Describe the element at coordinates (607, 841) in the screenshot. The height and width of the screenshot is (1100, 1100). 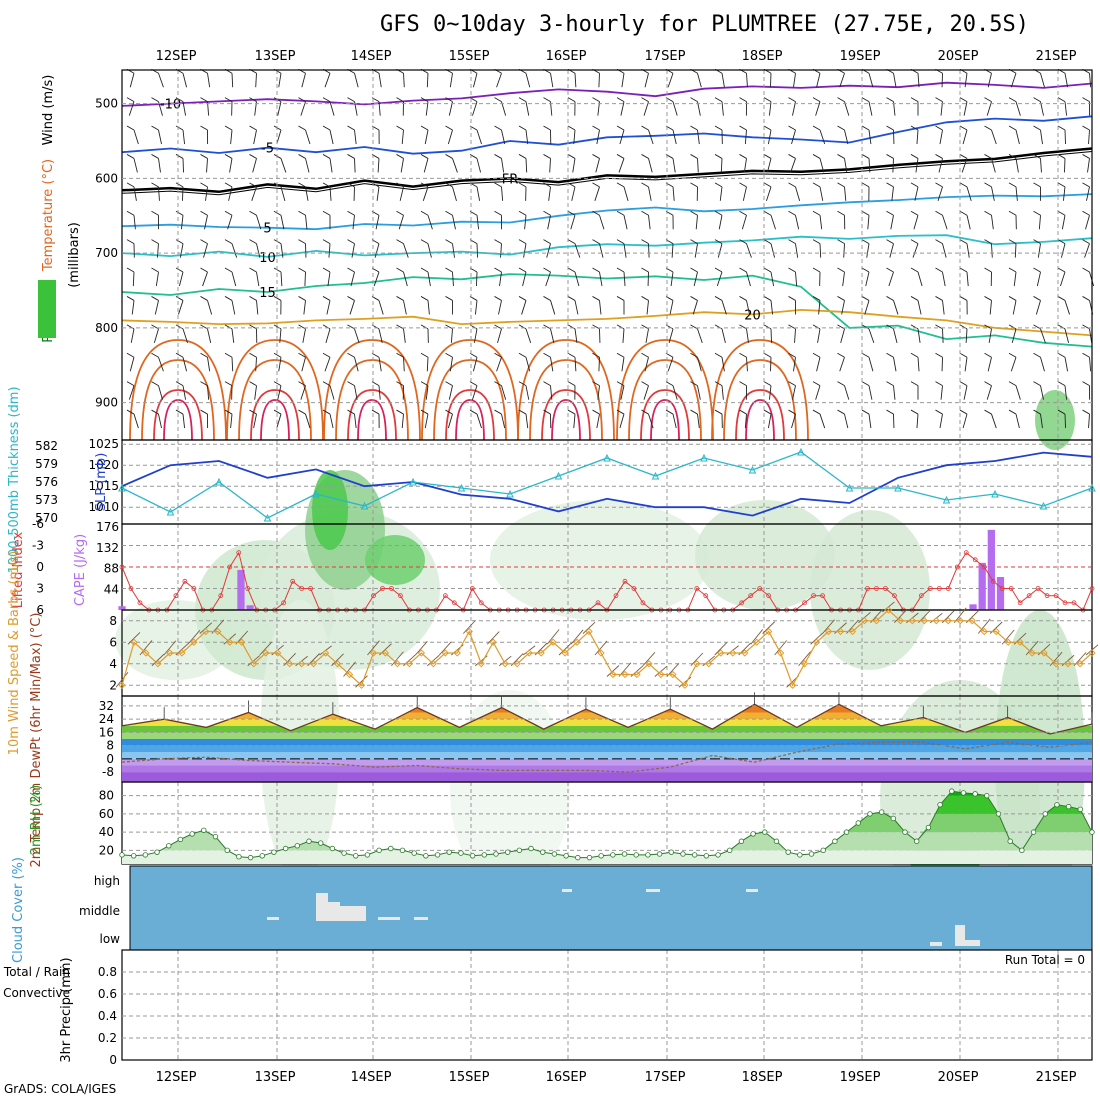
I see `rh-band` at that location.